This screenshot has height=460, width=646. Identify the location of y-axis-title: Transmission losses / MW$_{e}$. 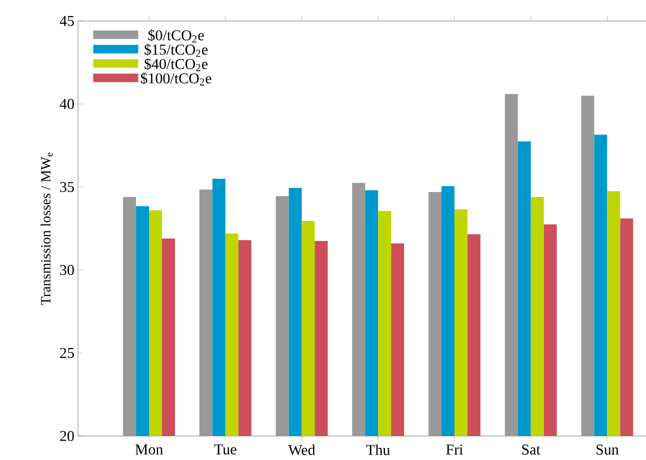
(46, 228).